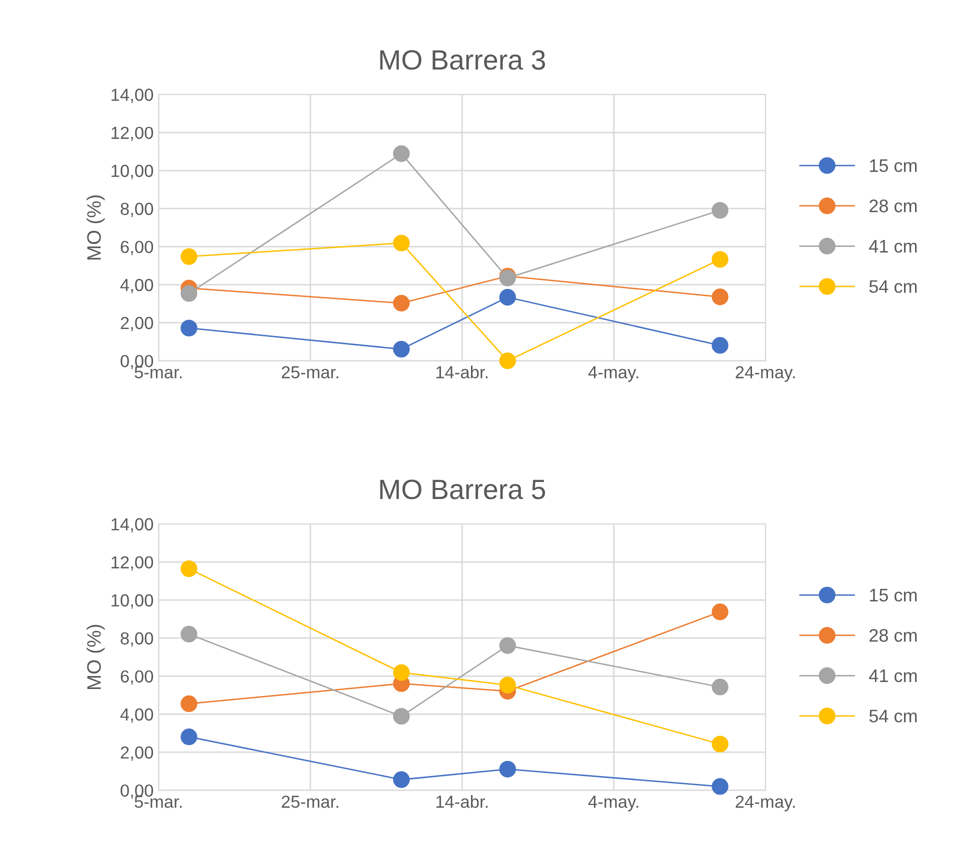  What do you see at coordinates (462, 60) in the screenshot?
I see `chart-title: MO Barrera 3` at bounding box center [462, 60].